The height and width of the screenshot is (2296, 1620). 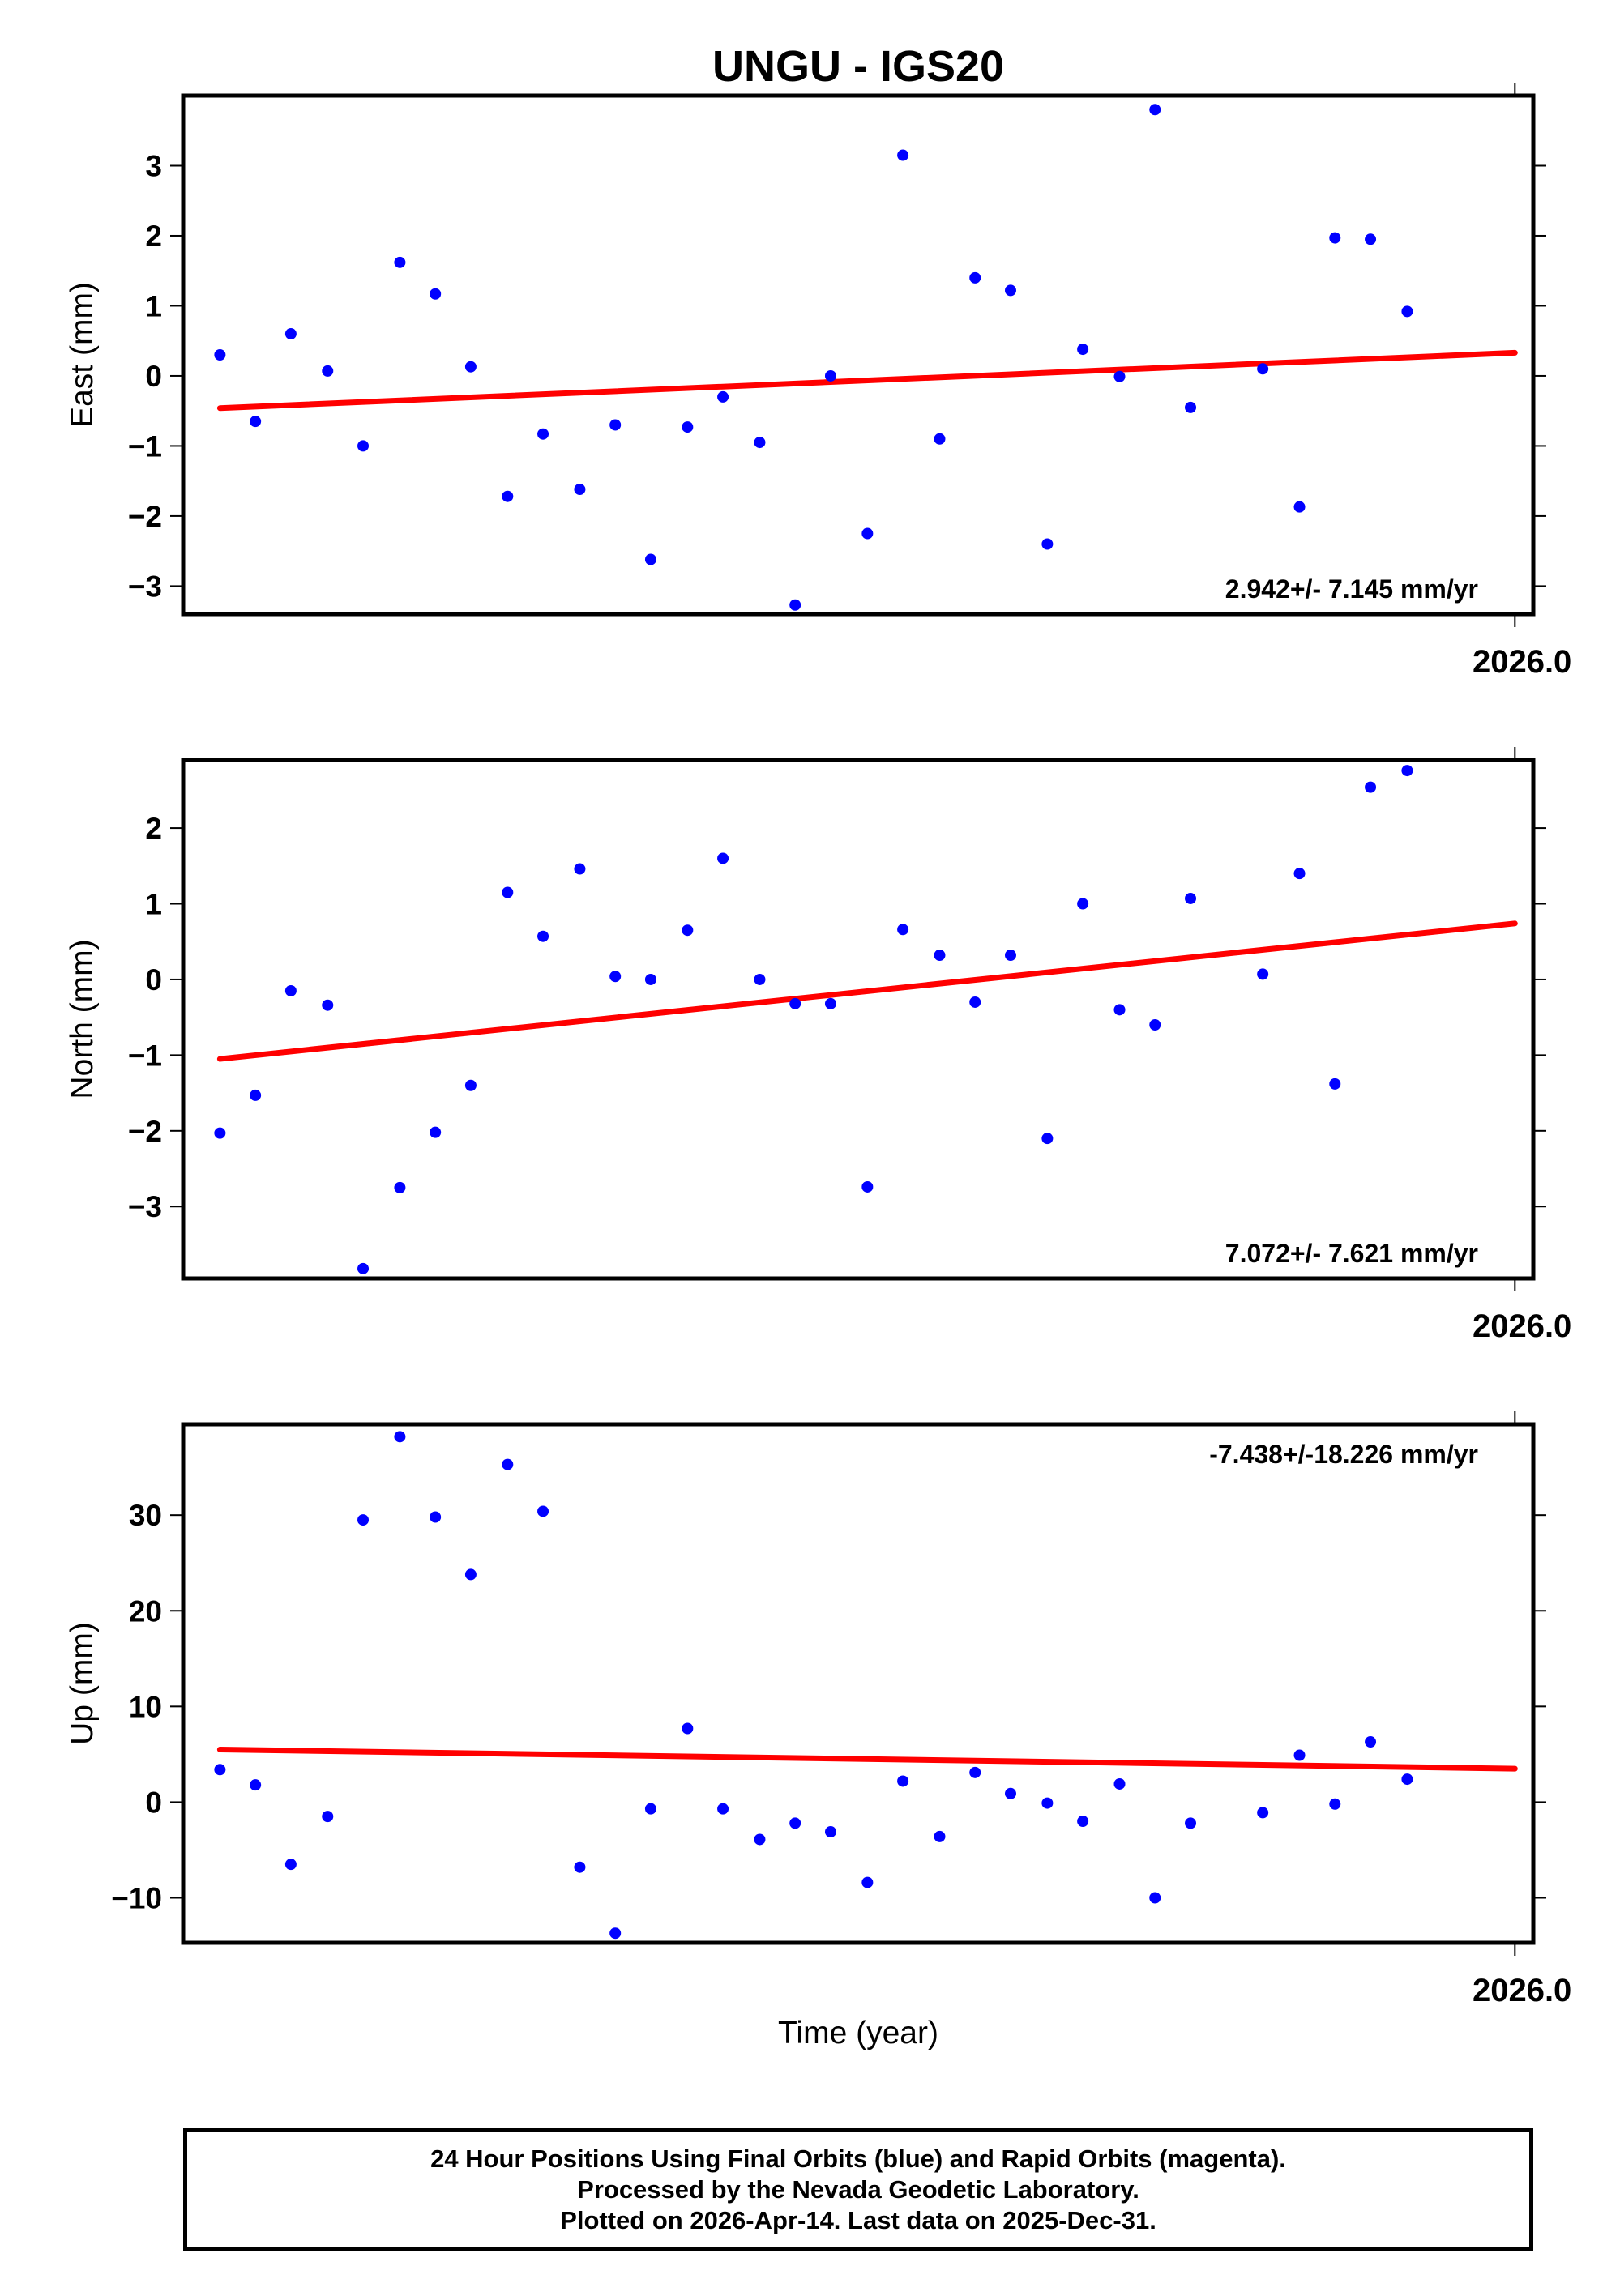 What do you see at coordinates (83, 355) in the screenshot?
I see `y-axis-label: East (mm)` at bounding box center [83, 355].